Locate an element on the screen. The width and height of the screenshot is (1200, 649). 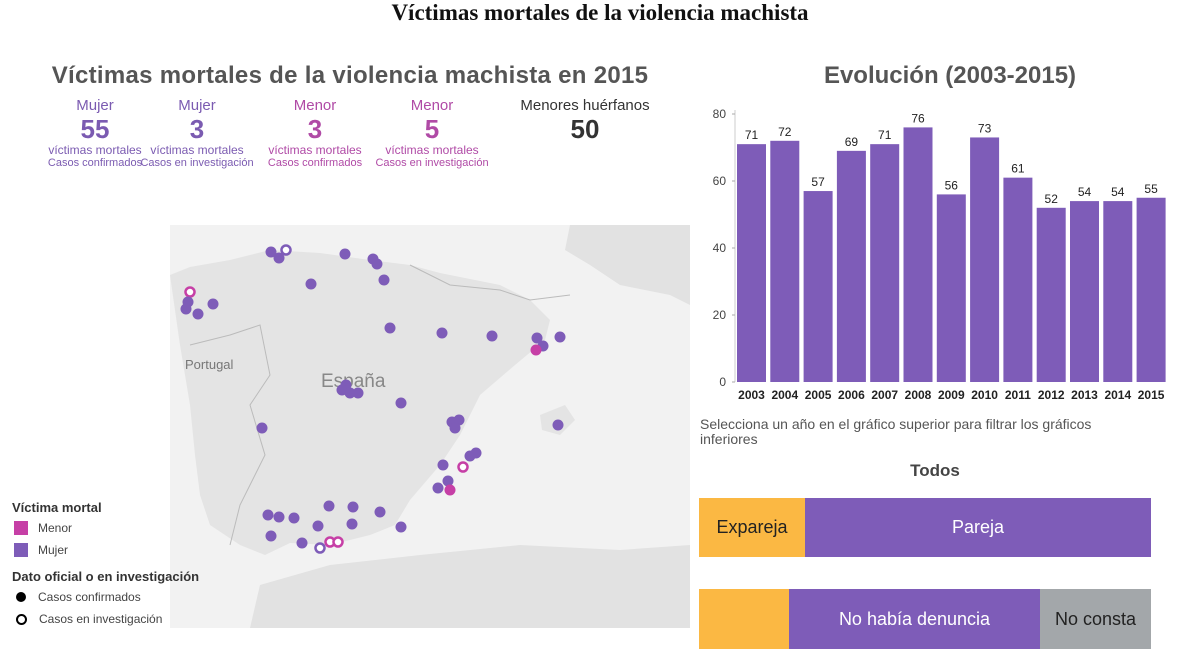
bar-2013 is located at coordinates (1084, 291).